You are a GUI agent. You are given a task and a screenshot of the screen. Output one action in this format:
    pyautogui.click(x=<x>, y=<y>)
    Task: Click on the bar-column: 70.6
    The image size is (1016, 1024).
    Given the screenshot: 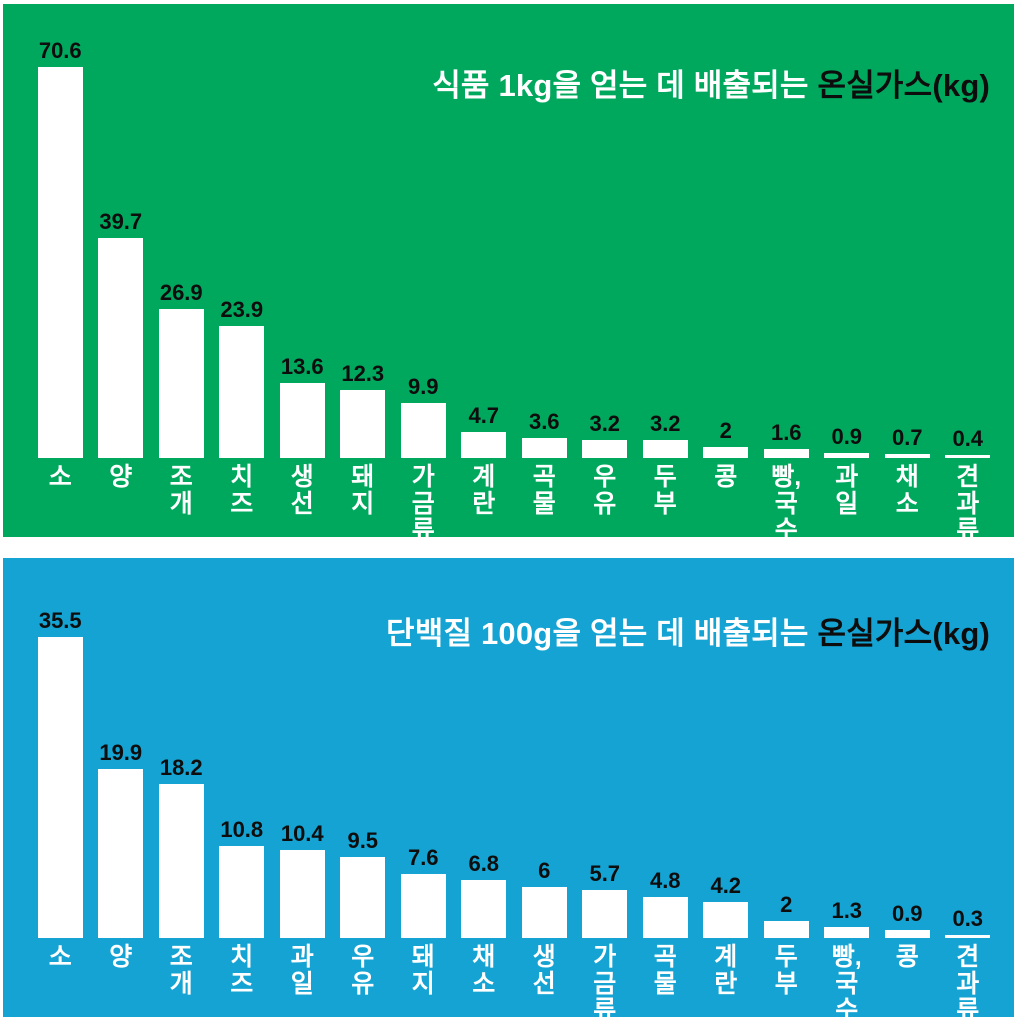 What is the action you would take?
    pyautogui.click(x=60, y=249)
    